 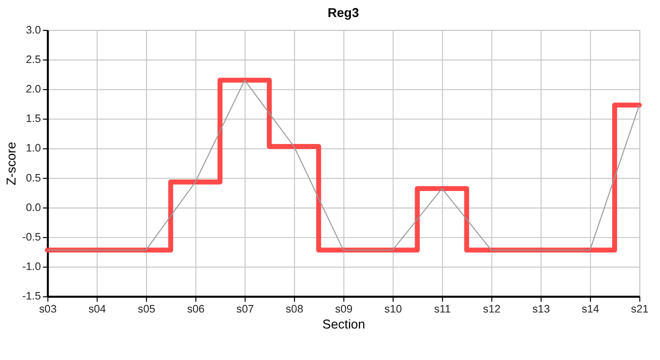 What do you see at coordinates (31, 238) in the screenshot?
I see `y-tick-label: -0.5` at bounding box center [31, 238].